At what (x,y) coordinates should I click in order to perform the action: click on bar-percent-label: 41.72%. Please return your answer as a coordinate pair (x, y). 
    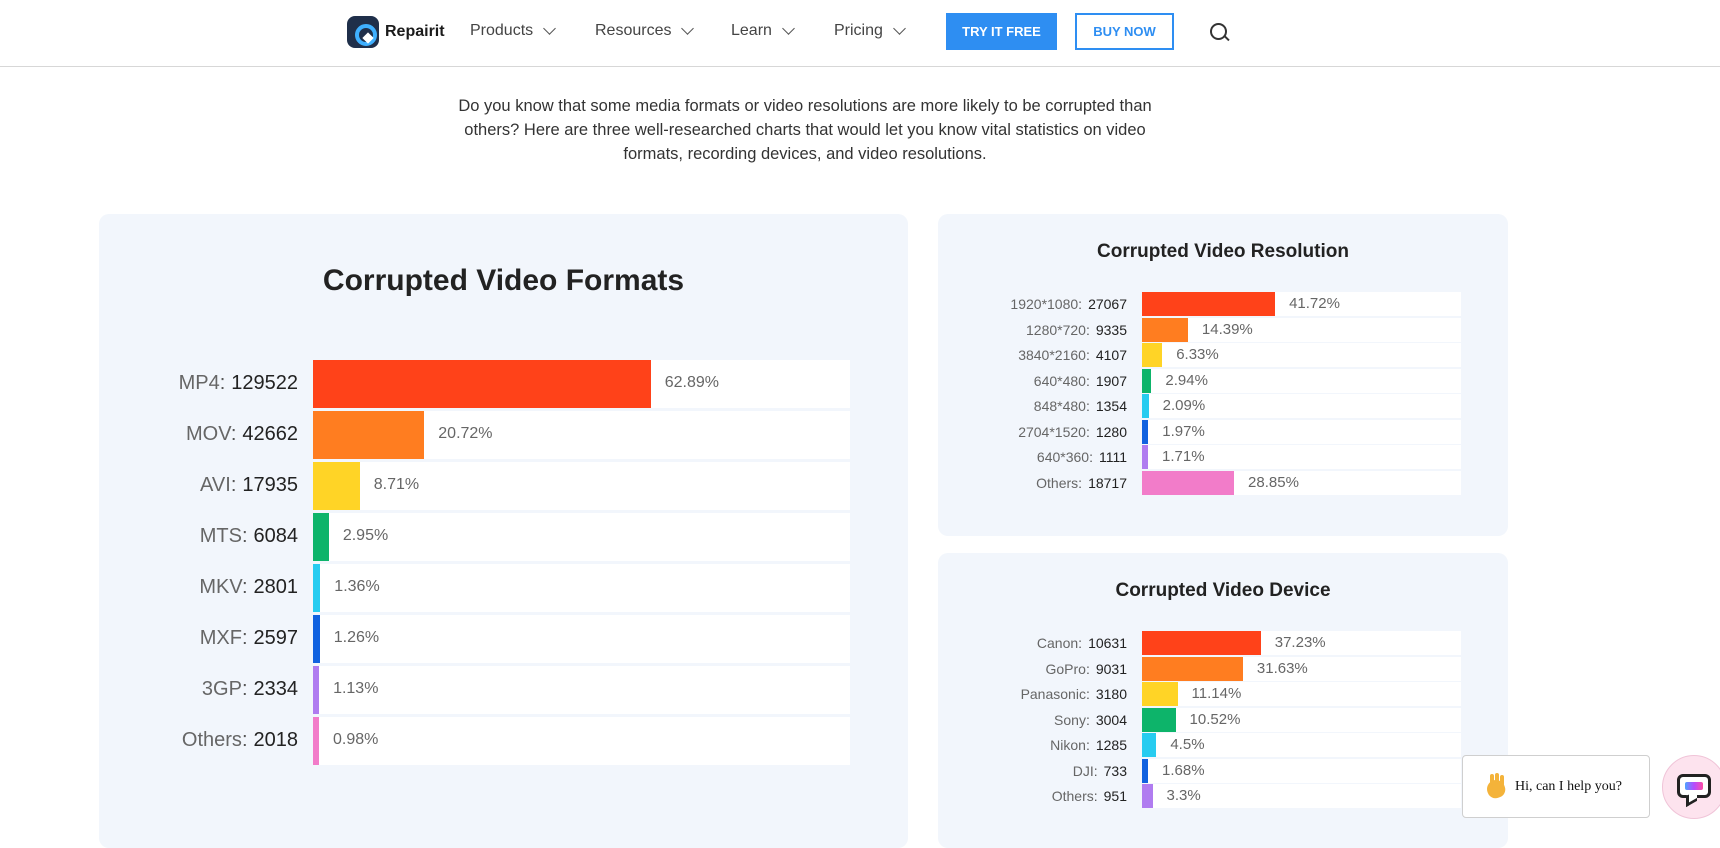
    Looking at the image, I should click on (1314, 303).